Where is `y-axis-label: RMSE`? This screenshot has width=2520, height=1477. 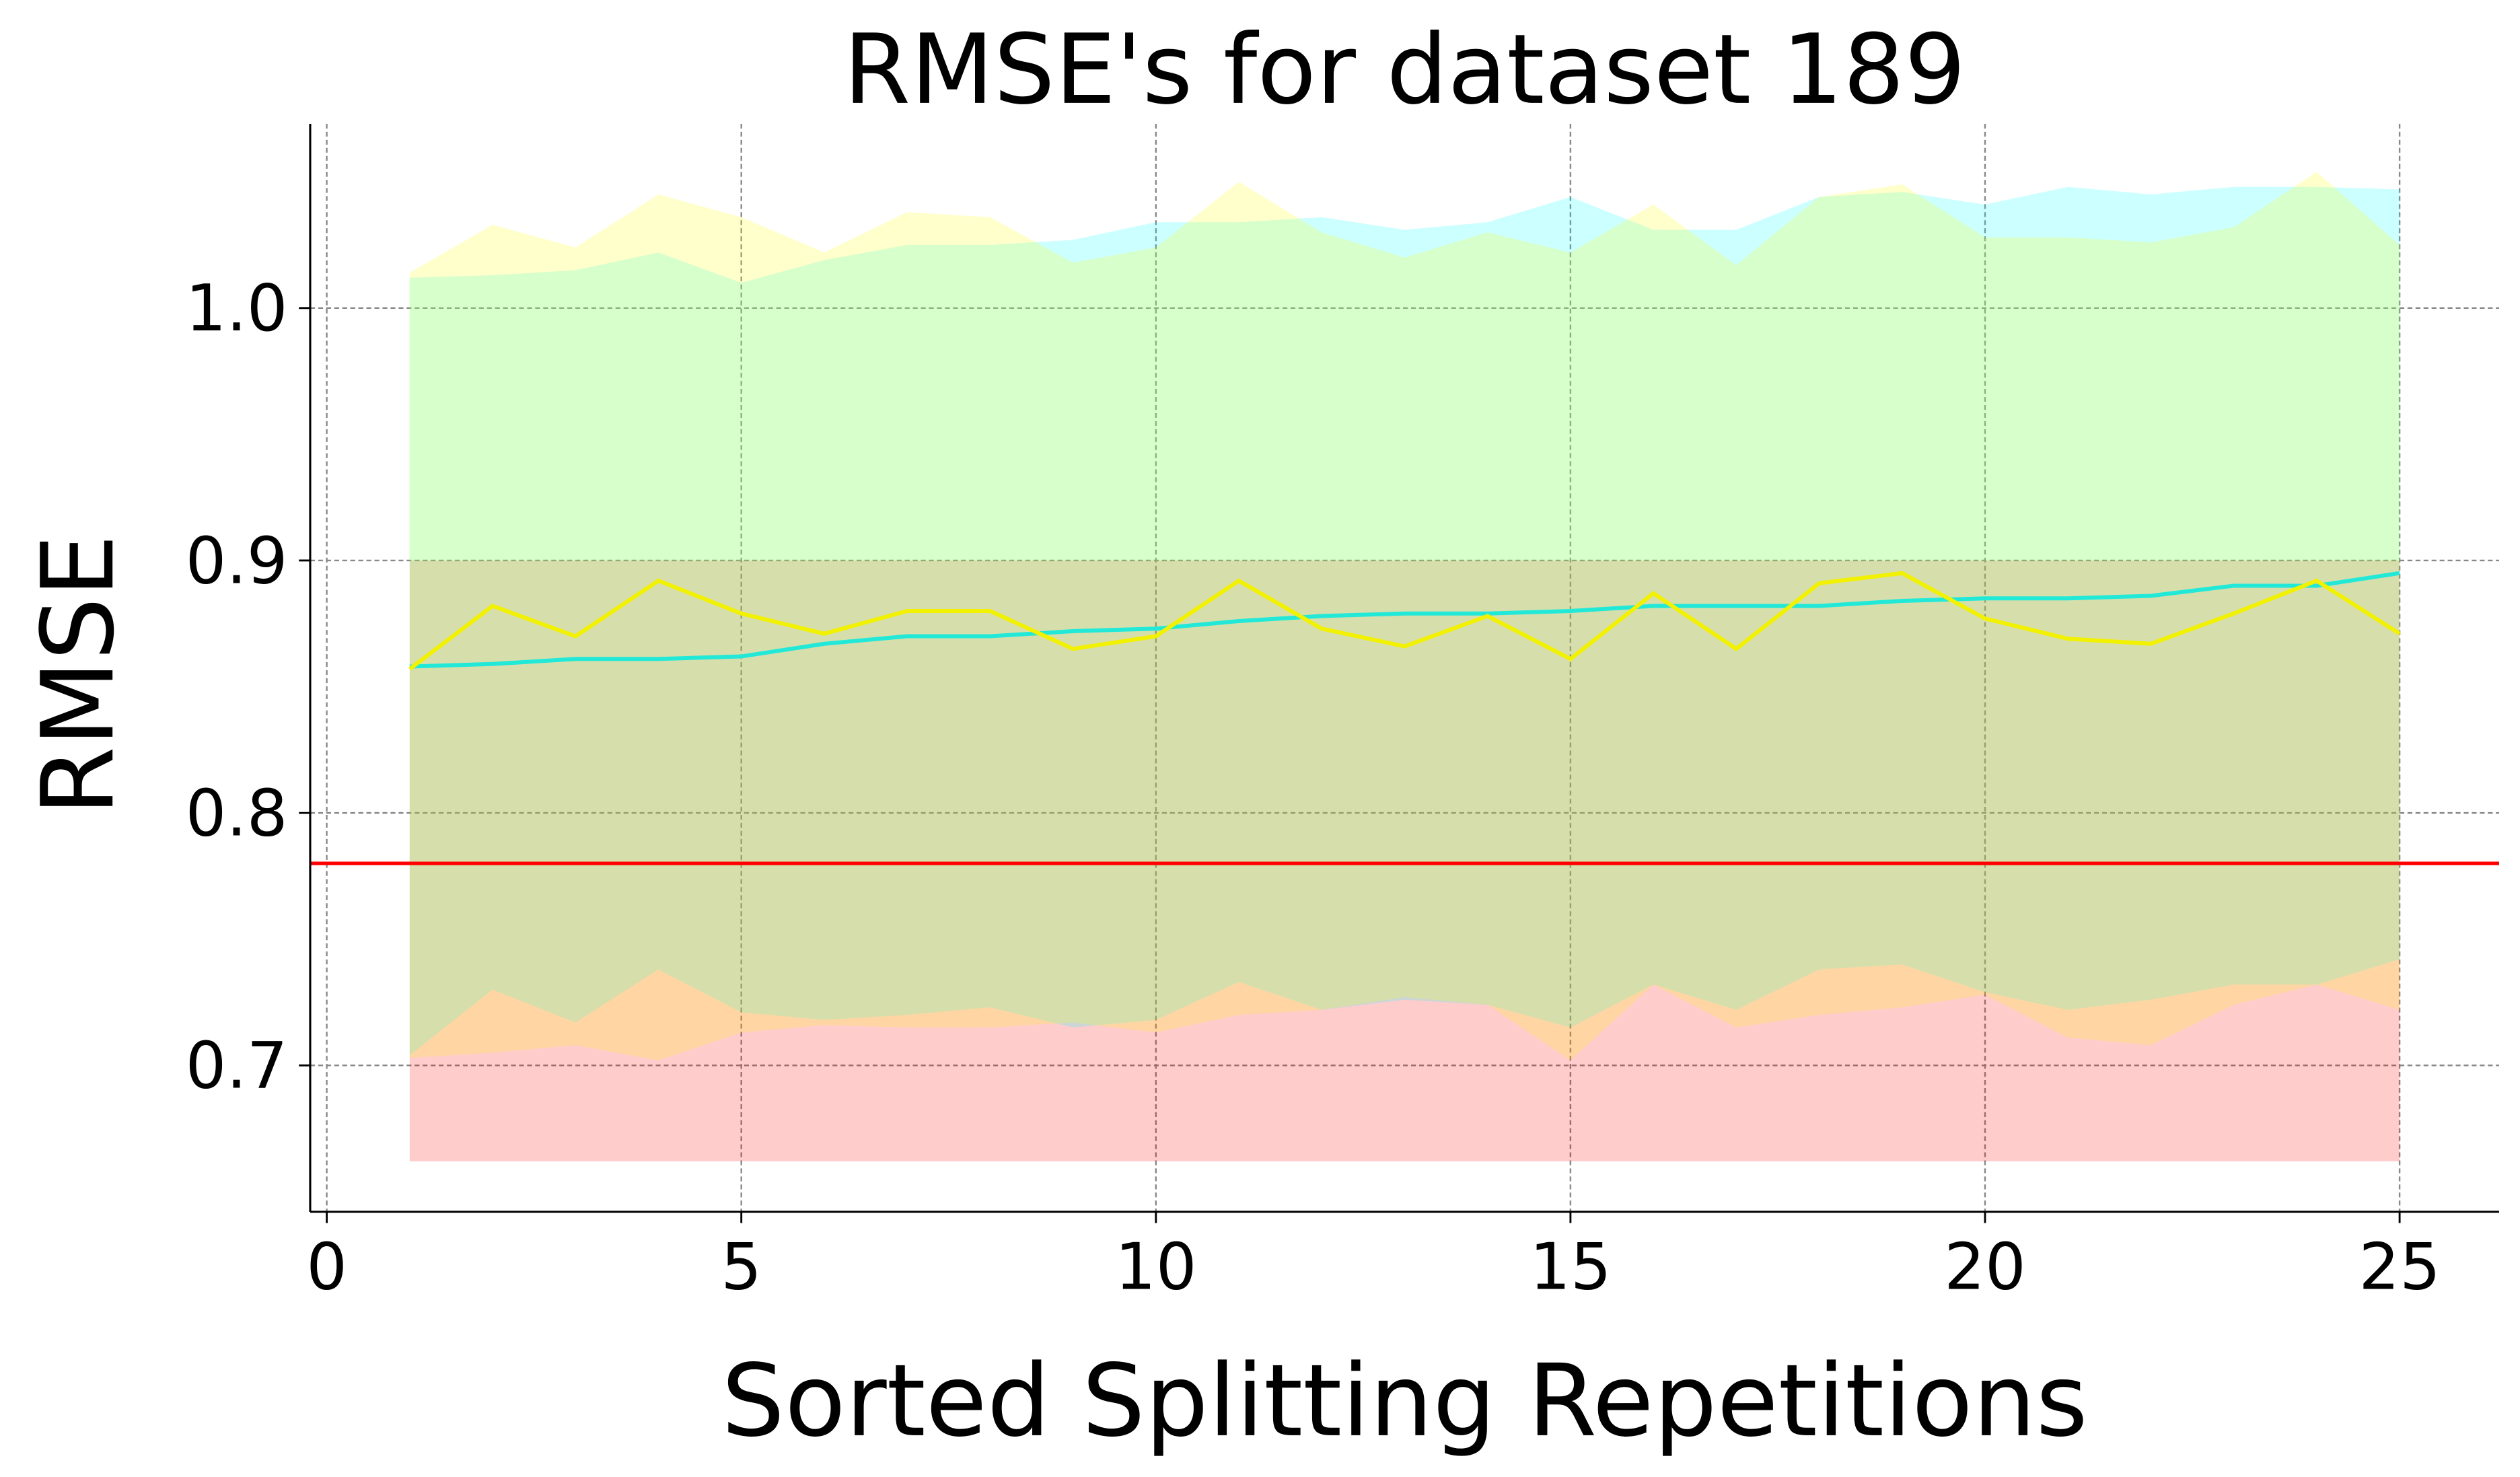 y-axis-label: RMSE is located at coordinates (78, 675).